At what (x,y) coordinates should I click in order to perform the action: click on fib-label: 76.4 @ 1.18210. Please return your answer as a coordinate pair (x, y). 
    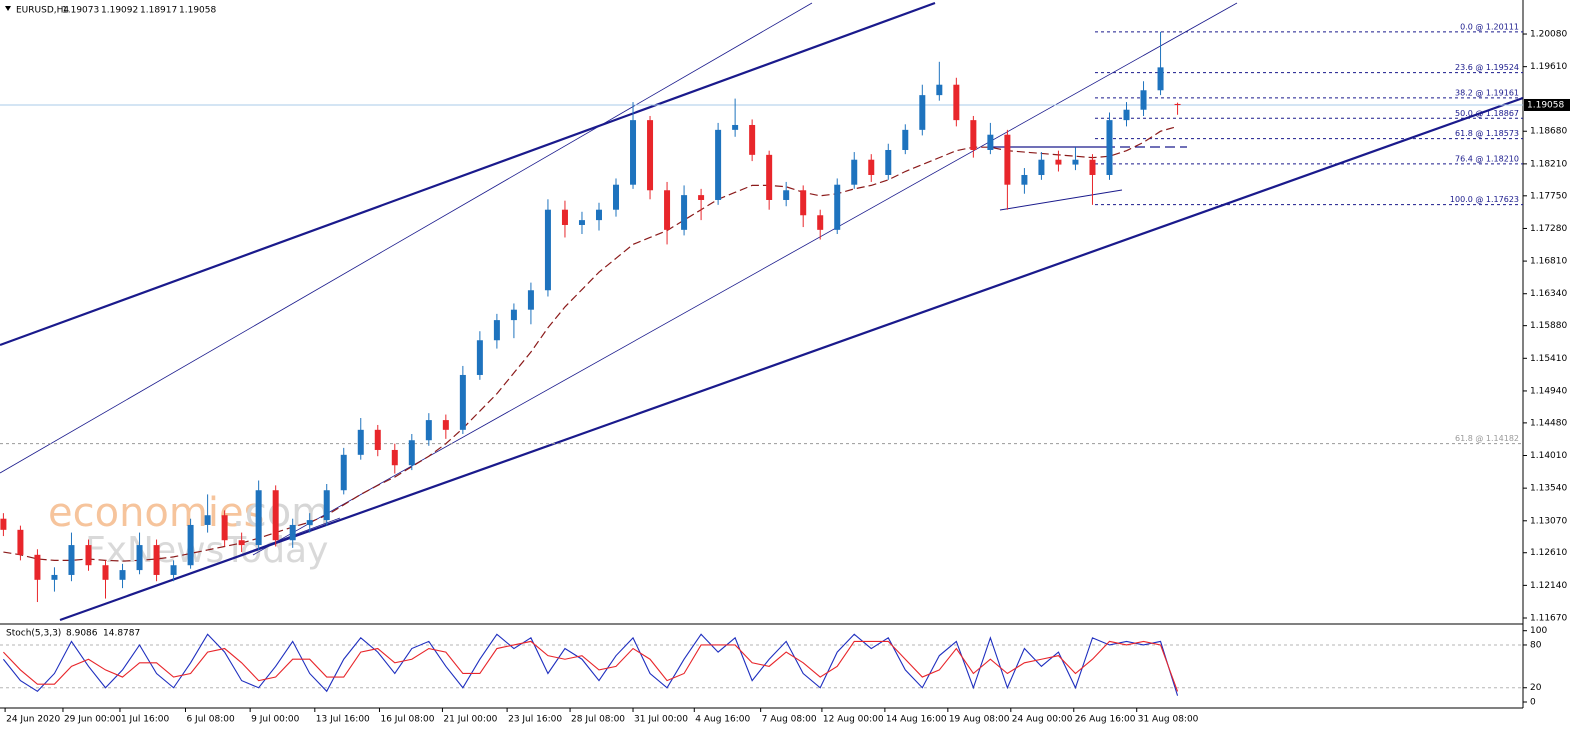
    Looking at the image, I should click on (1487, 158).